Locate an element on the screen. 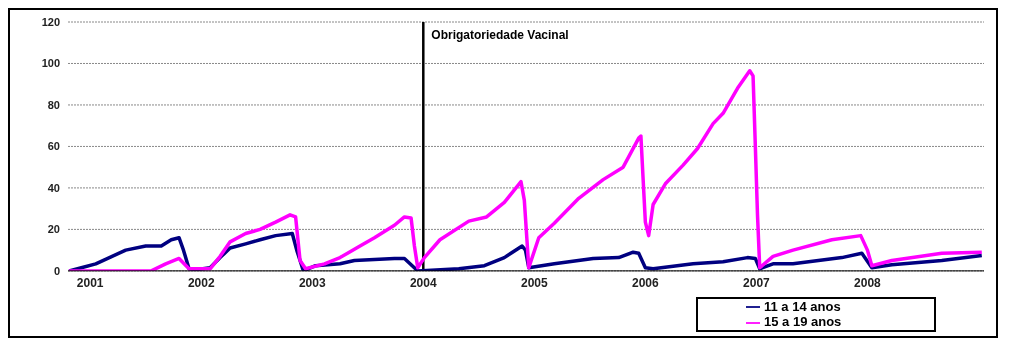 This screenshot has height=350, width=1009. x-tick-label: 2008 is located at coordinates (868, 283).